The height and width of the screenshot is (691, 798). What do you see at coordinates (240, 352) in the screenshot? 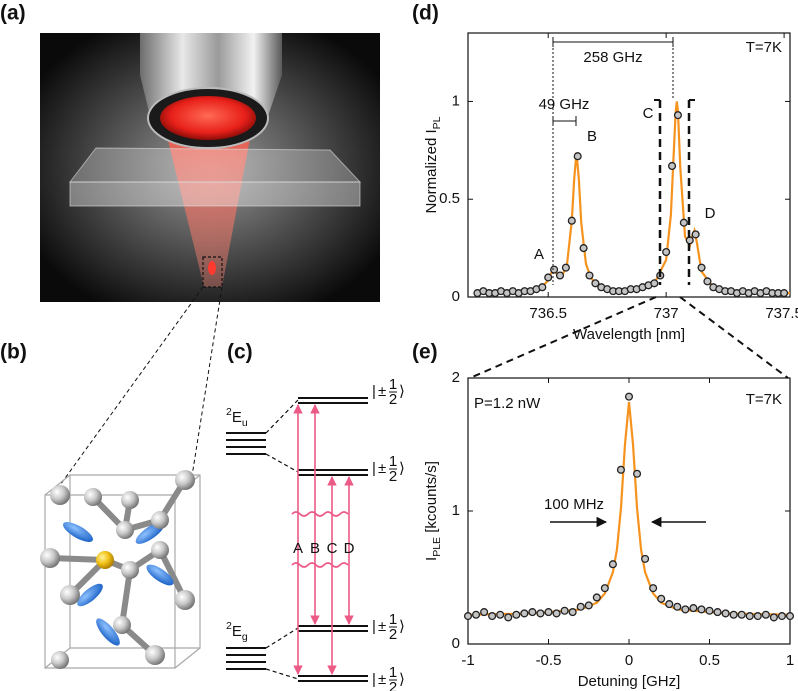
I see `panel-label: (c)` at bounding box center [240, 352].